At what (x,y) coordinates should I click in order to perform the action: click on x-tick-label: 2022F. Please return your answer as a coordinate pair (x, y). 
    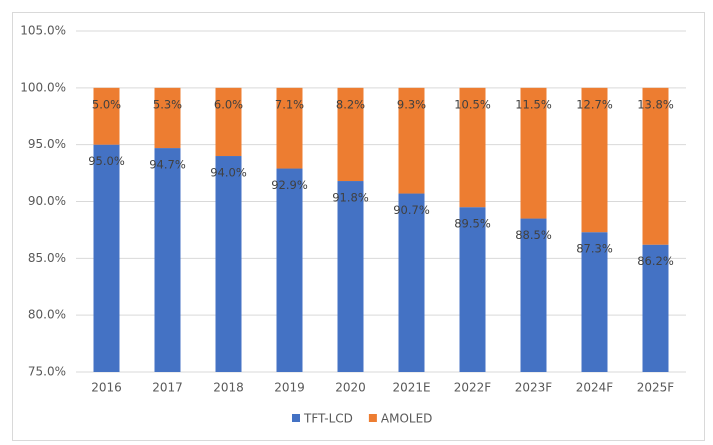
    Looking at the image, I should click on (473, 388).